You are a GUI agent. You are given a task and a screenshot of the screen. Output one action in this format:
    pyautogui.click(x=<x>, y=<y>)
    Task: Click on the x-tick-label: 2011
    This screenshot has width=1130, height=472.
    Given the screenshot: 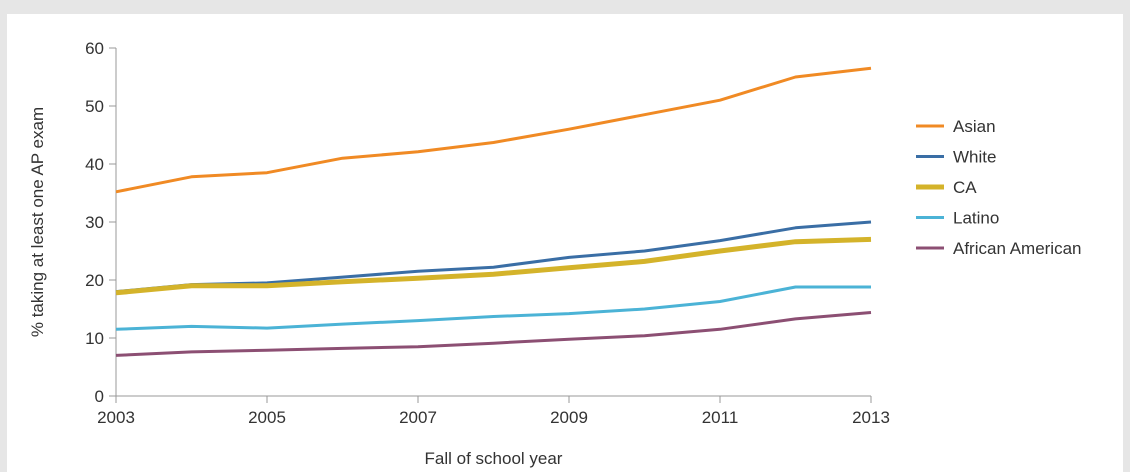 What is the action you would take?
    pyautogui.click(x=720, y=417)
    